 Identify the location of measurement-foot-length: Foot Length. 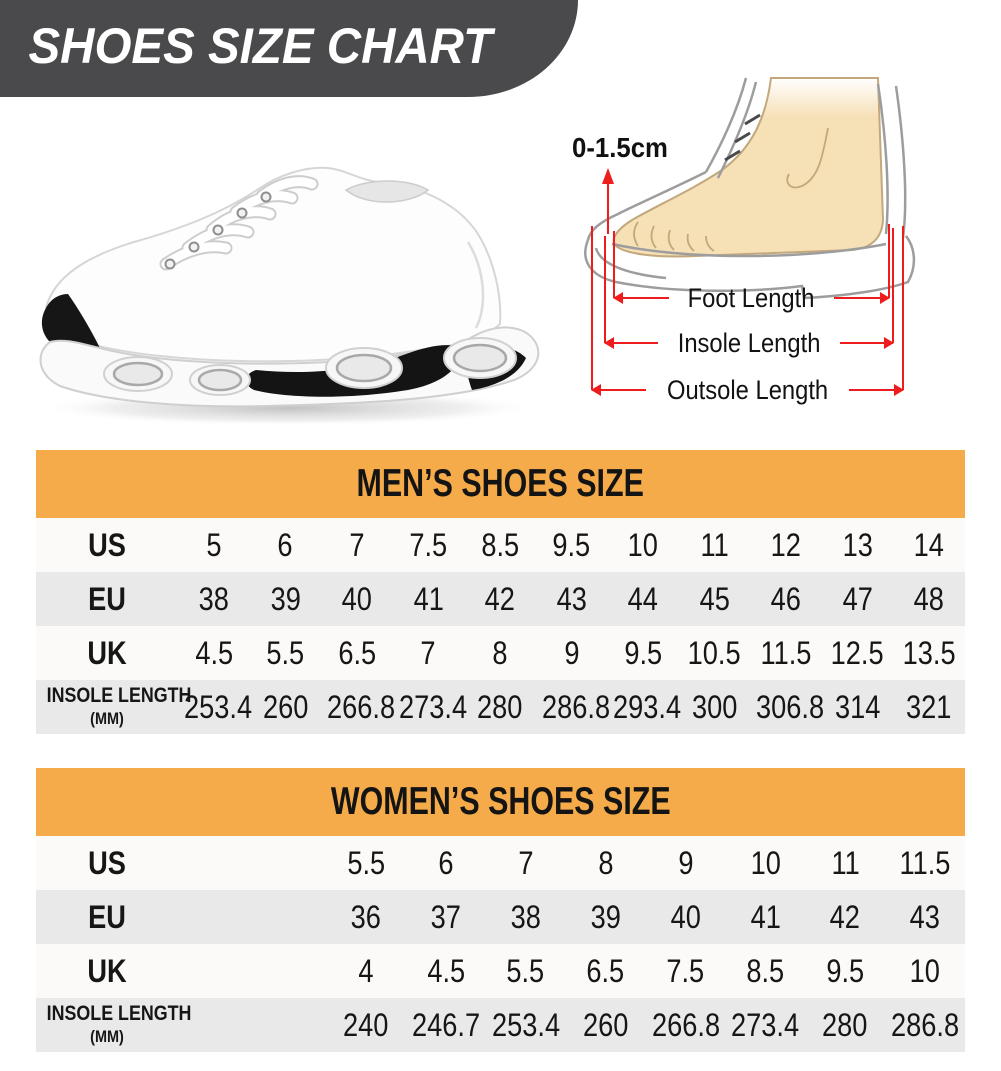
(751, 298).